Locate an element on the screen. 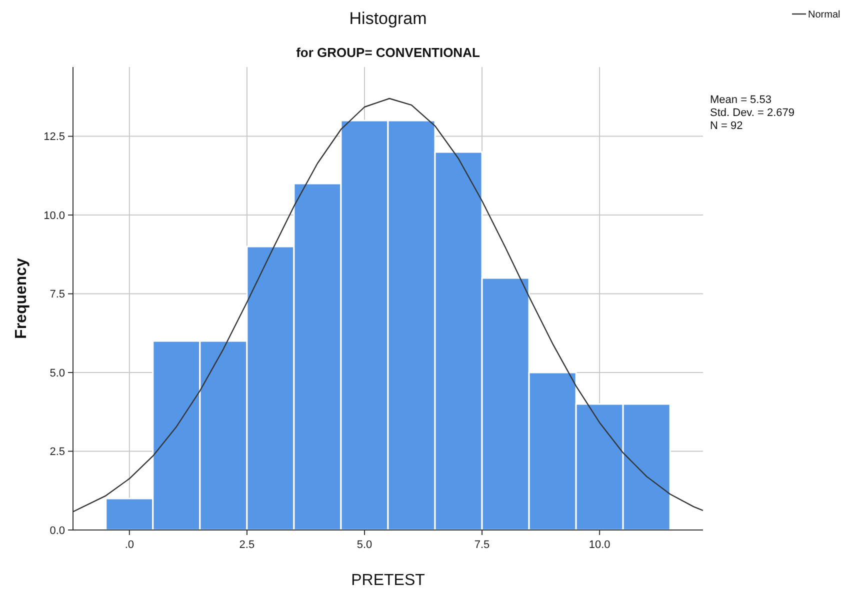 Image resolution: width=847 pixels, height=595 pixels. x-axis-title: PRETEST is located at coordinates (388, 580).